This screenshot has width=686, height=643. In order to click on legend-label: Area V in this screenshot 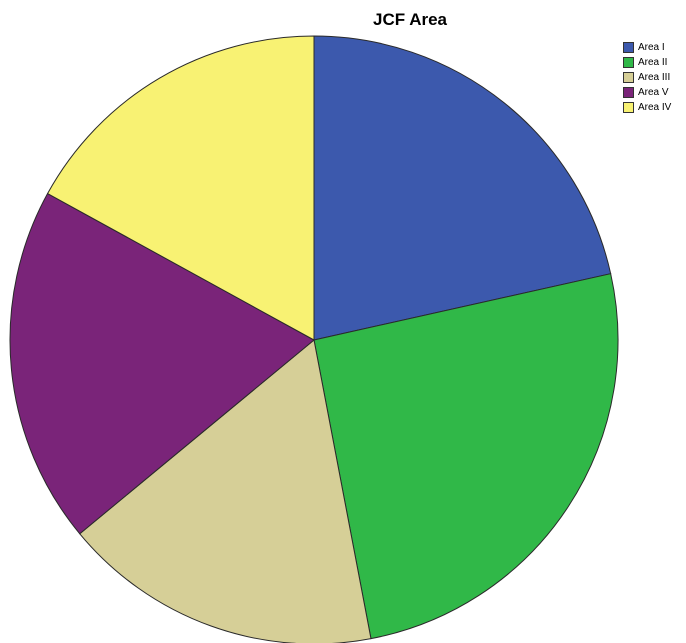, I will do `click(653, 92)`.